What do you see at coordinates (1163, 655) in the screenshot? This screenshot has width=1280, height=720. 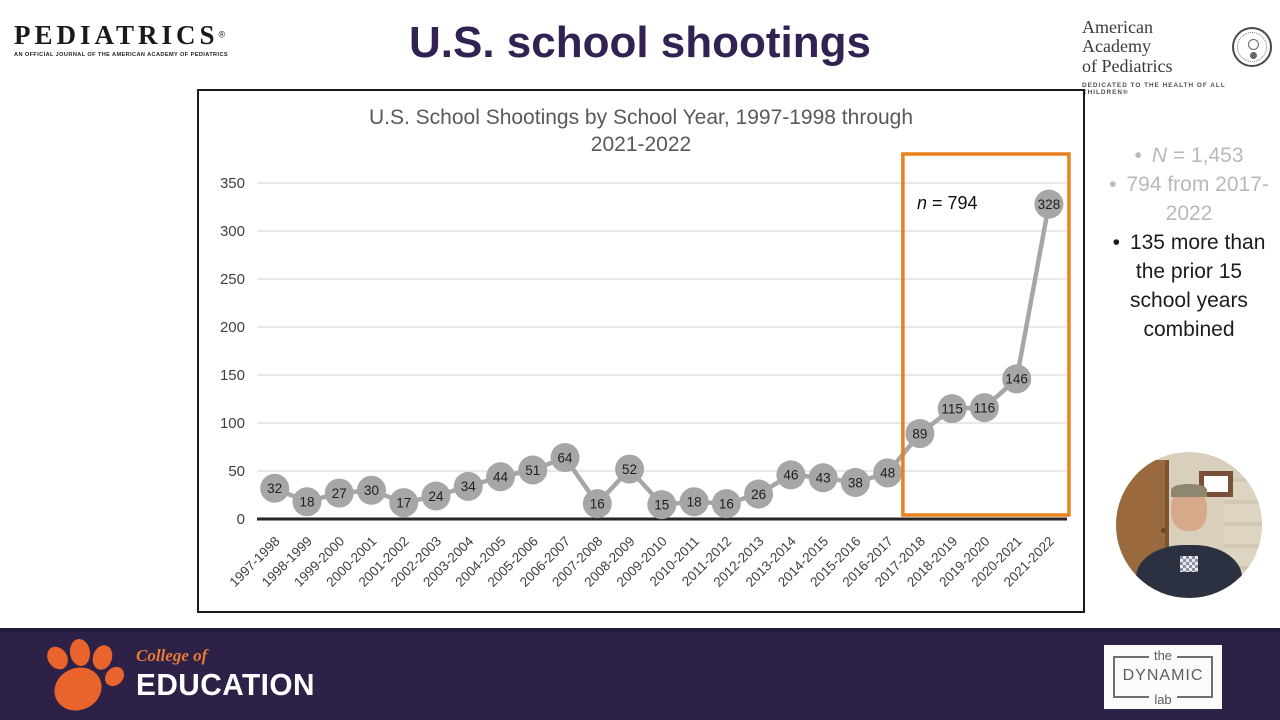 I see `dynamic-lab-the: the` at bounding box center [1163, 655].